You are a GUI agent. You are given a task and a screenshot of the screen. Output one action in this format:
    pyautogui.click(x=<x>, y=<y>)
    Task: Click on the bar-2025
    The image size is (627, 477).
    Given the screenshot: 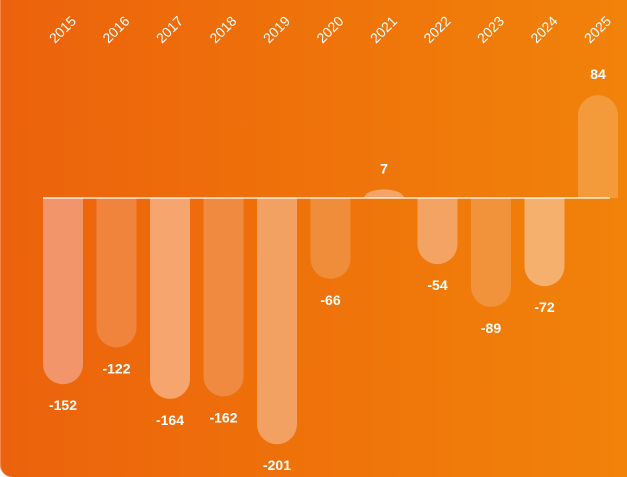 What is the action you would take?
    pyautogui.click(x=598, y=146)
    